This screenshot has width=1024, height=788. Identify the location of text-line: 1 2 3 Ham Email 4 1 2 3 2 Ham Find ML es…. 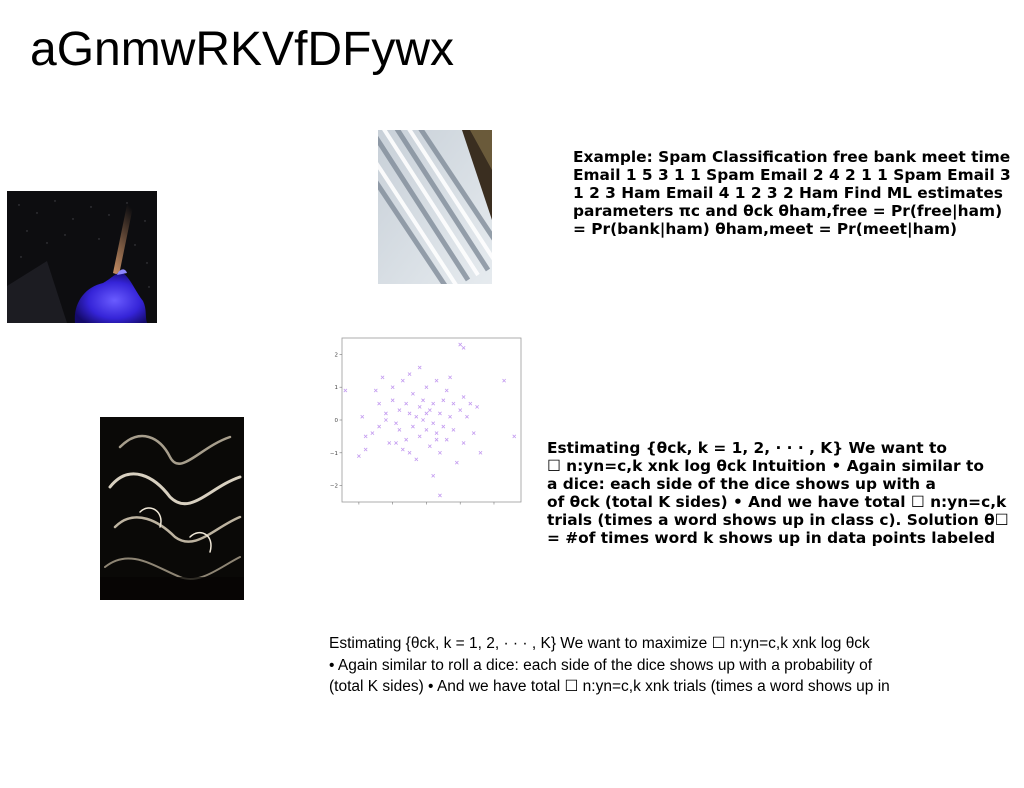
(788, 193).